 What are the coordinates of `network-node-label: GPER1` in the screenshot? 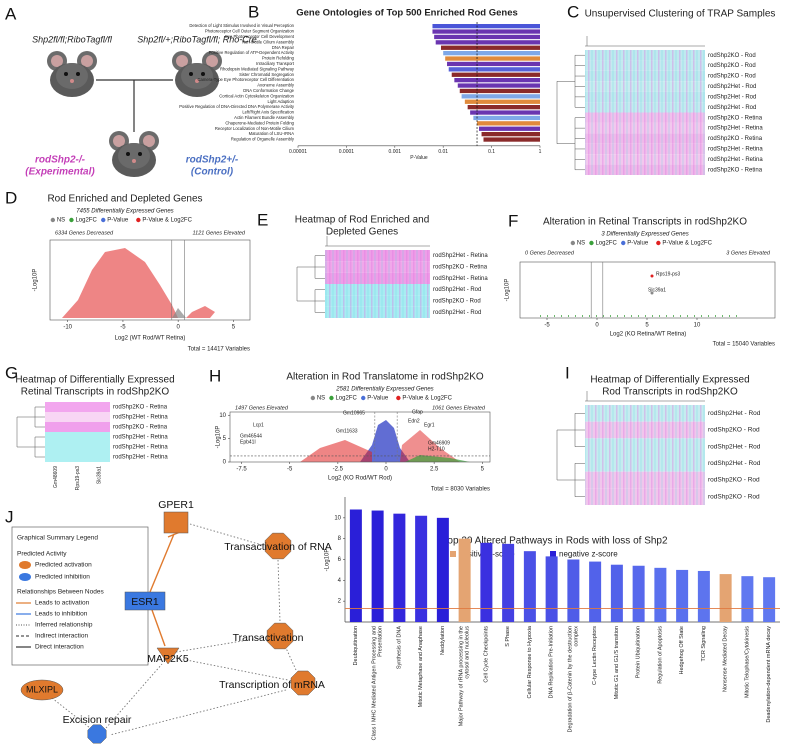 It's located at (176, 505).